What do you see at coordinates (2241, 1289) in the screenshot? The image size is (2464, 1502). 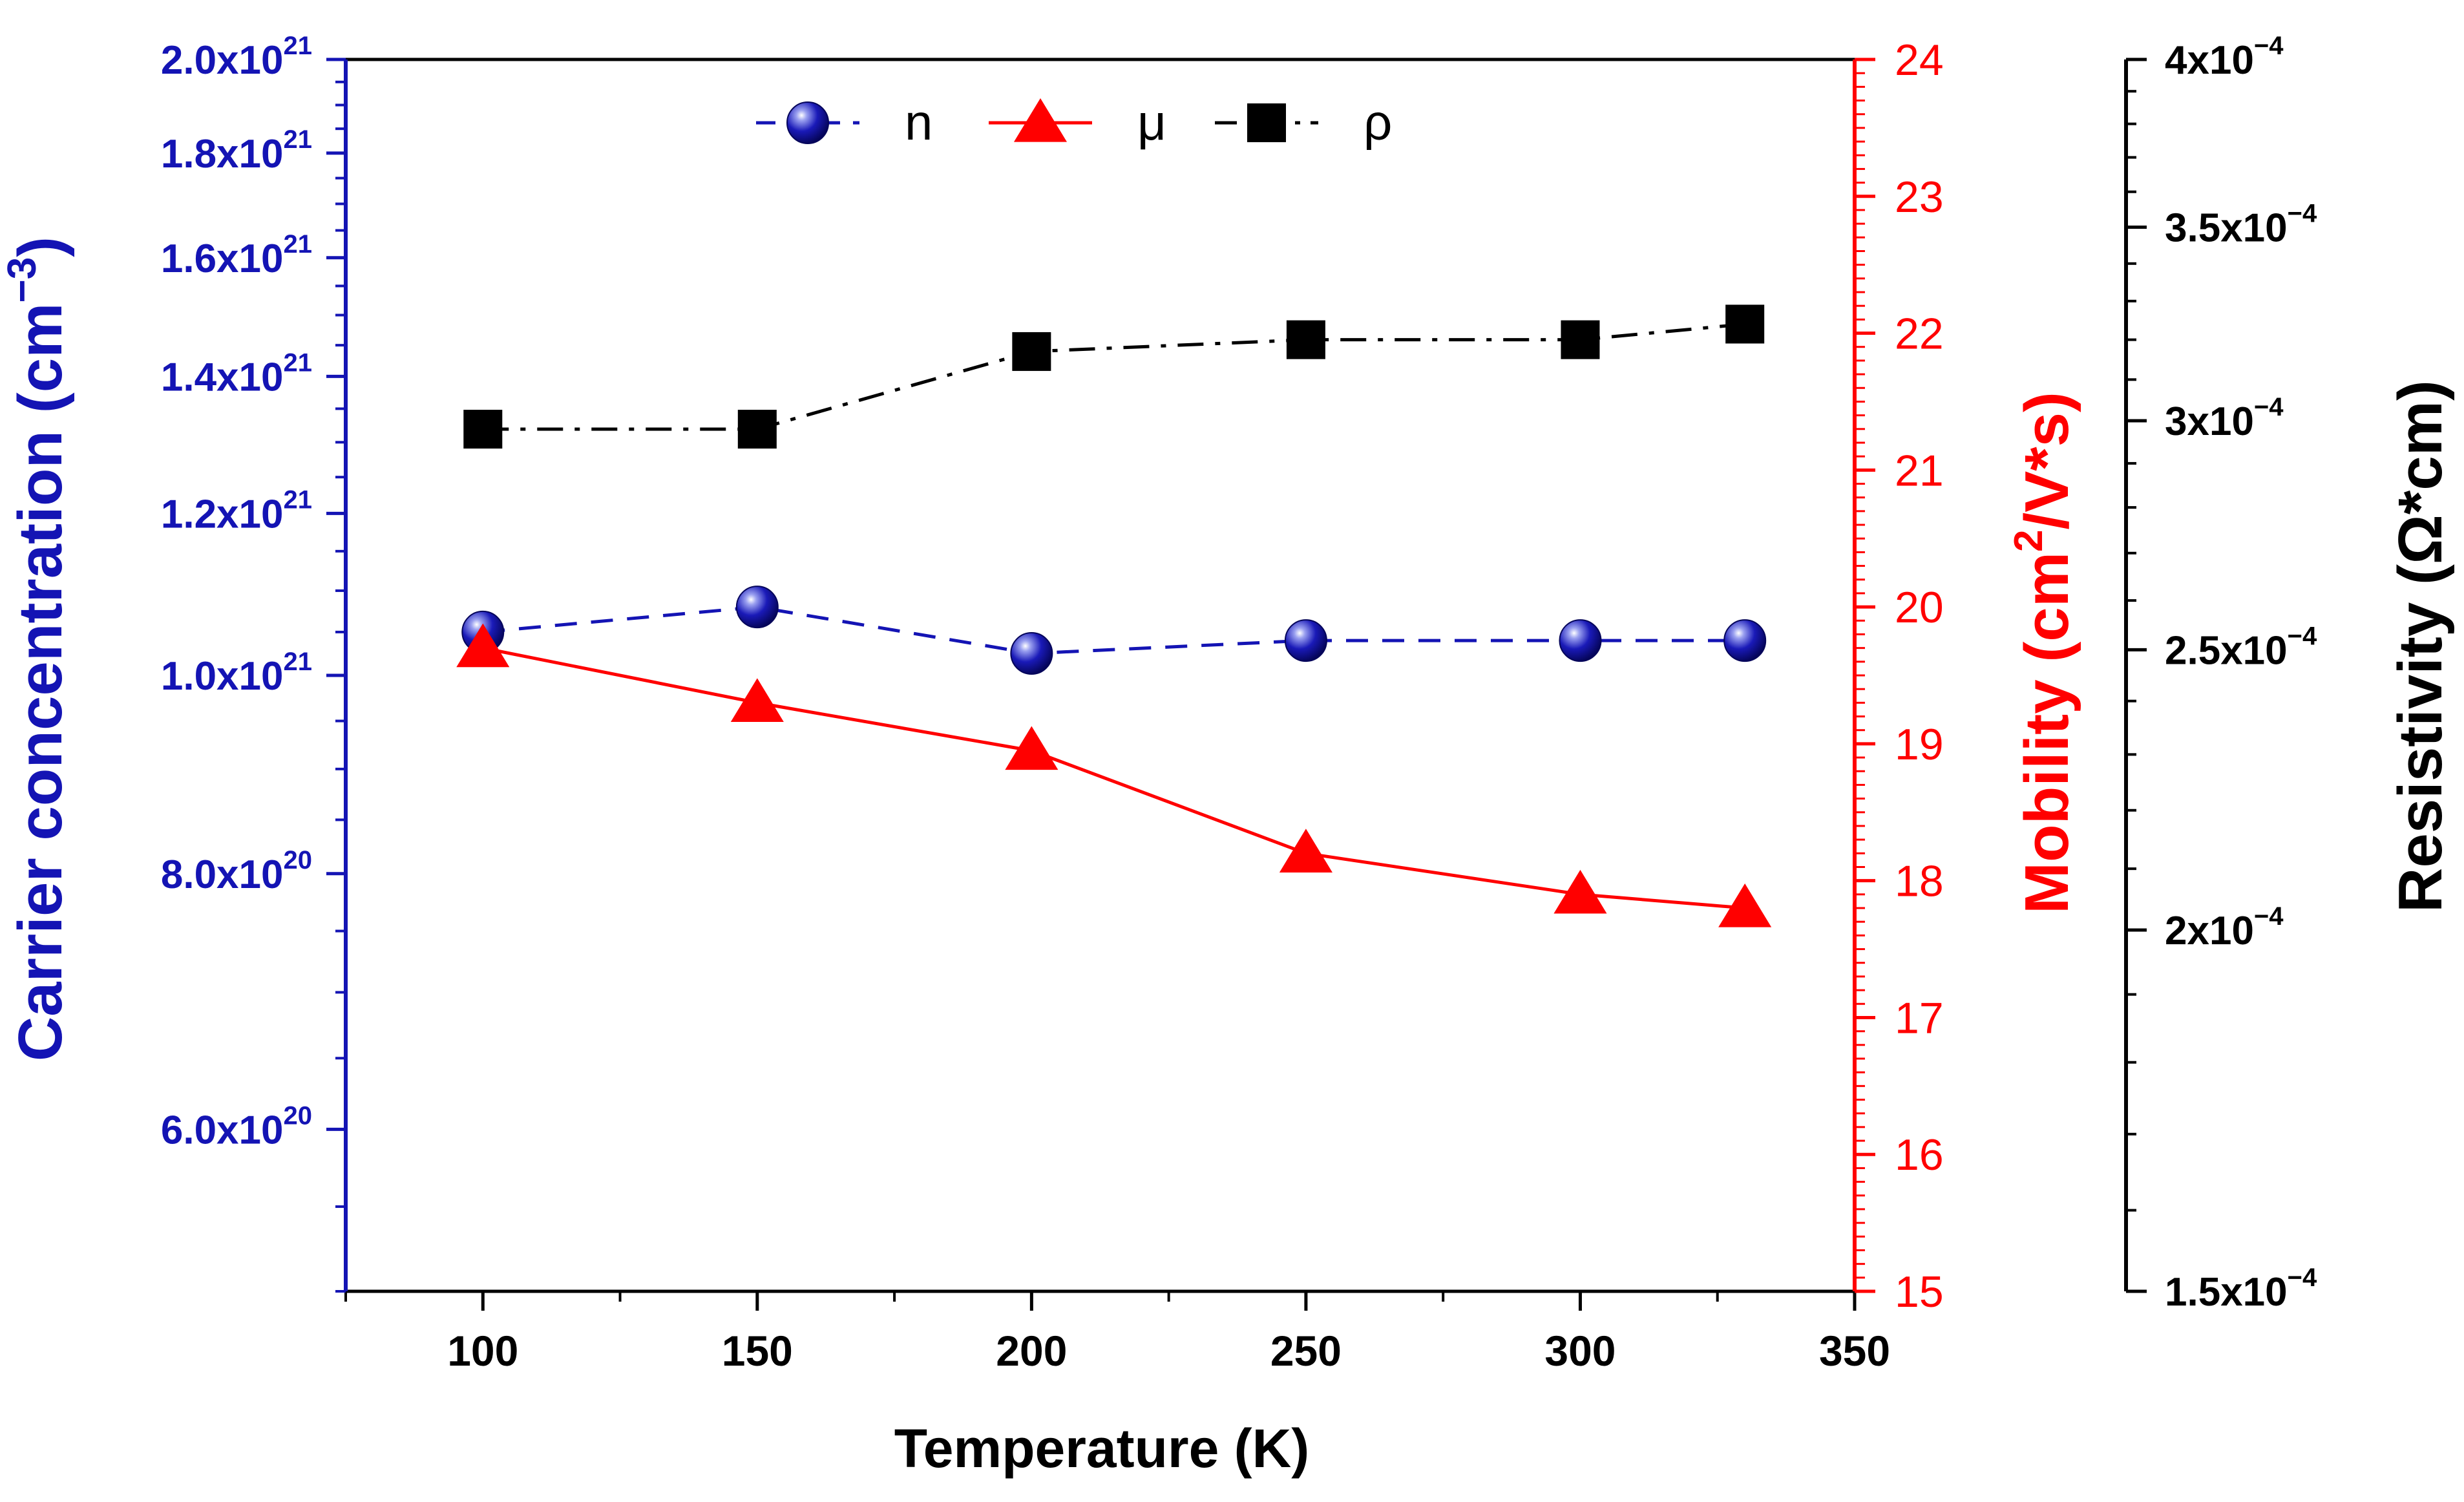 I see `resistivity-tick-label: 1.5x10⁻⁴` at bounding box center [2241, 1289].